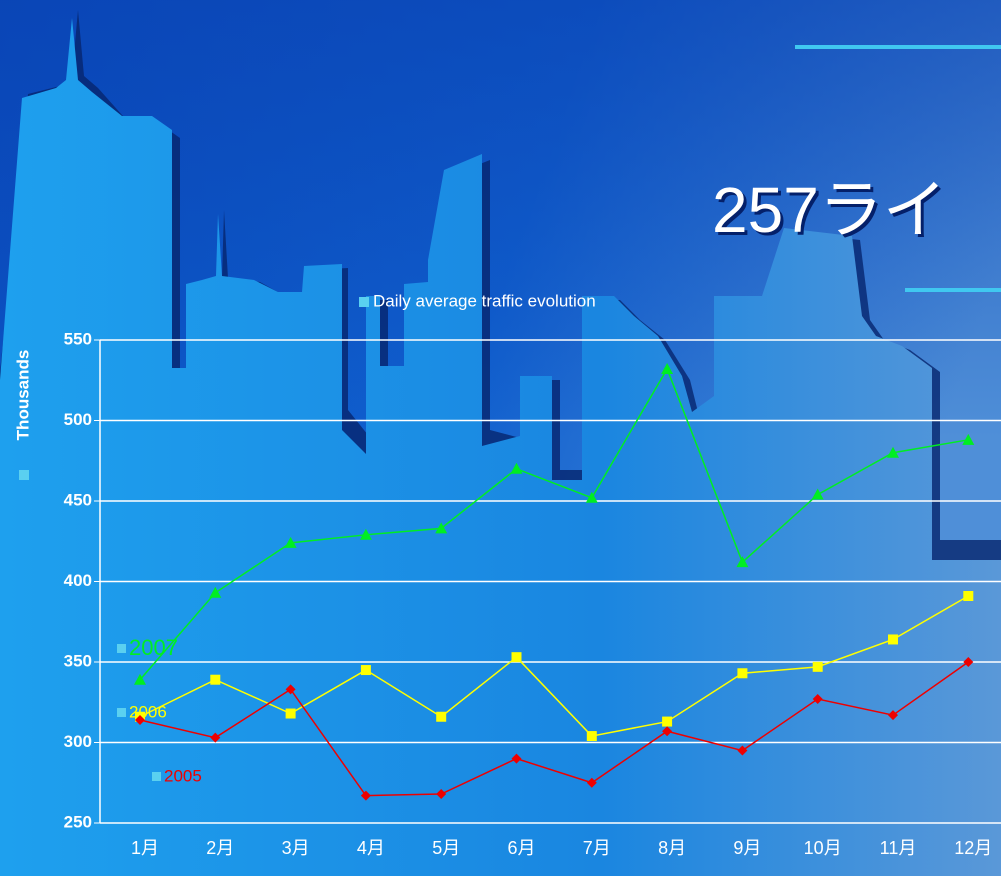  I want to click on x-tick-label: 2月, so click(220, 848).